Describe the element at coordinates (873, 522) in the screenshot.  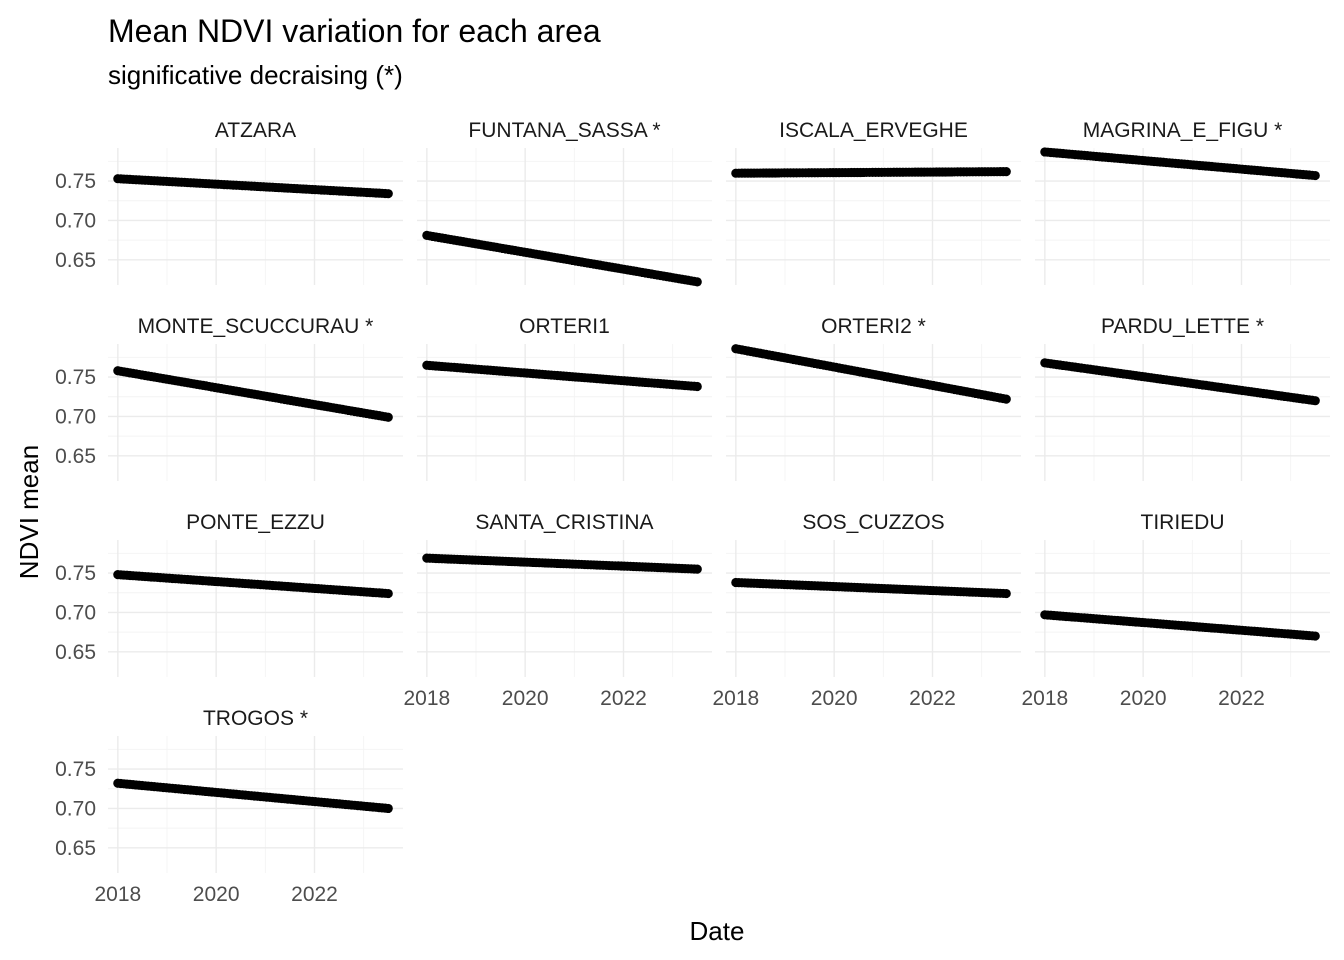
I see `facet-label: SOS_CUZZOS` at that location.